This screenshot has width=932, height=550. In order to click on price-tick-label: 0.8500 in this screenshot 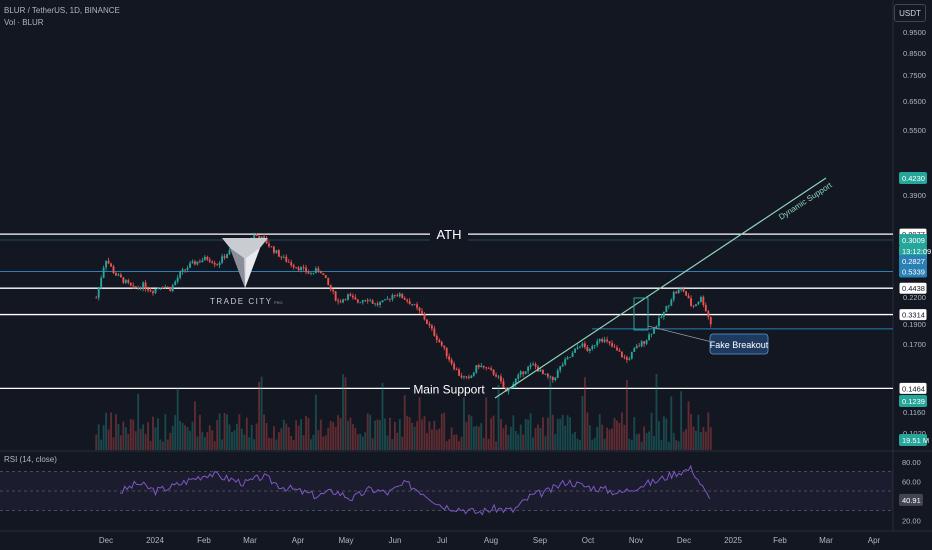, I will do `click(914, 53)`.